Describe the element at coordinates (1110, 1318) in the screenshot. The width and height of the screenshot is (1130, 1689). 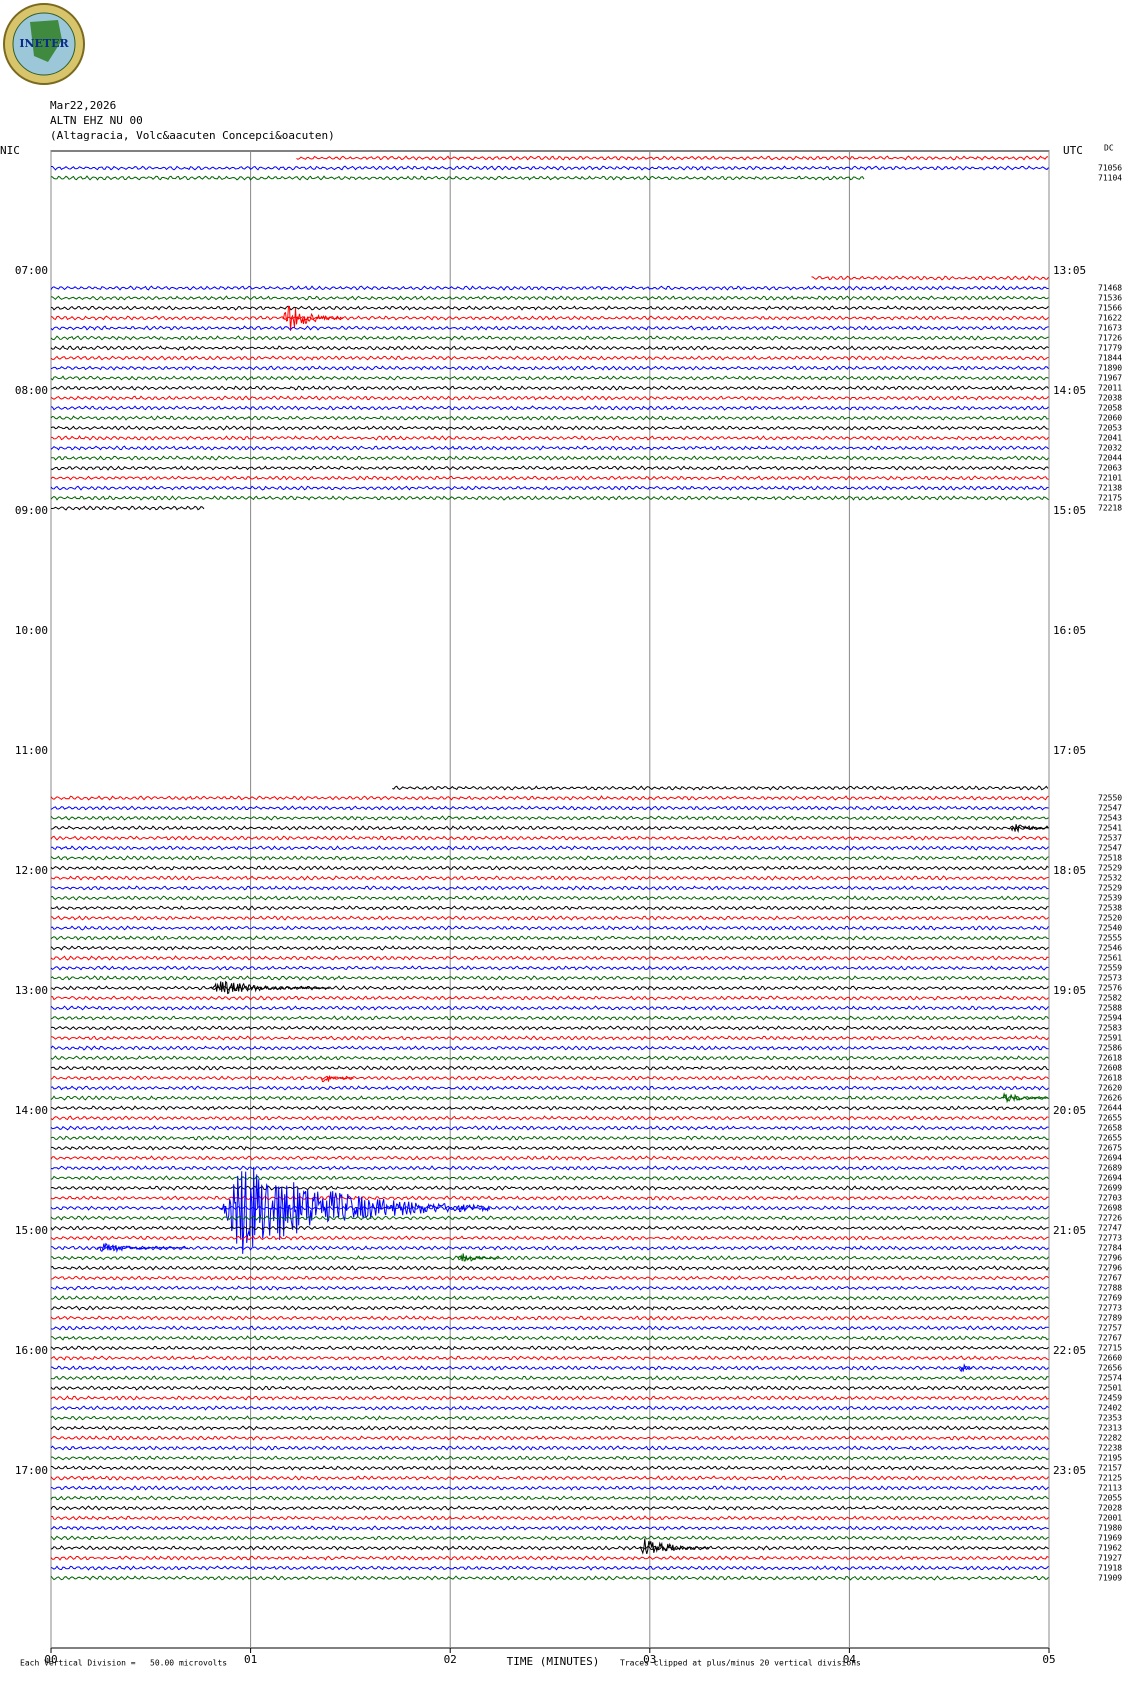
I see `dc-label: 72789` at that location.